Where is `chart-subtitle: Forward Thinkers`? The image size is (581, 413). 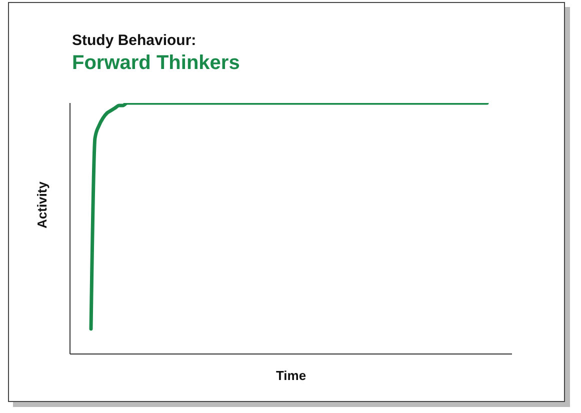
chart-subtitle: Forward Thinkers is located at coordinates (156, 63).